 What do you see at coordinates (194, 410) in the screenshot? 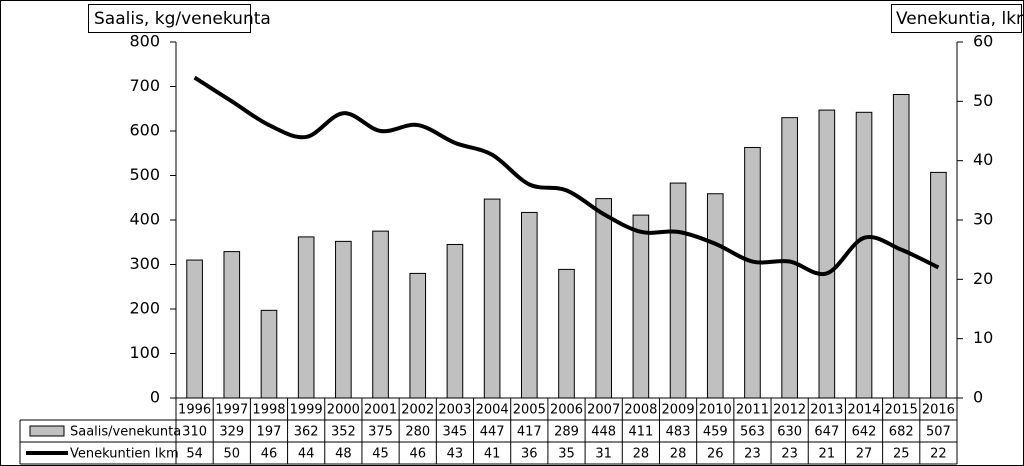
I see `x-tick-label: 1996` at bounding box center [194, 410].